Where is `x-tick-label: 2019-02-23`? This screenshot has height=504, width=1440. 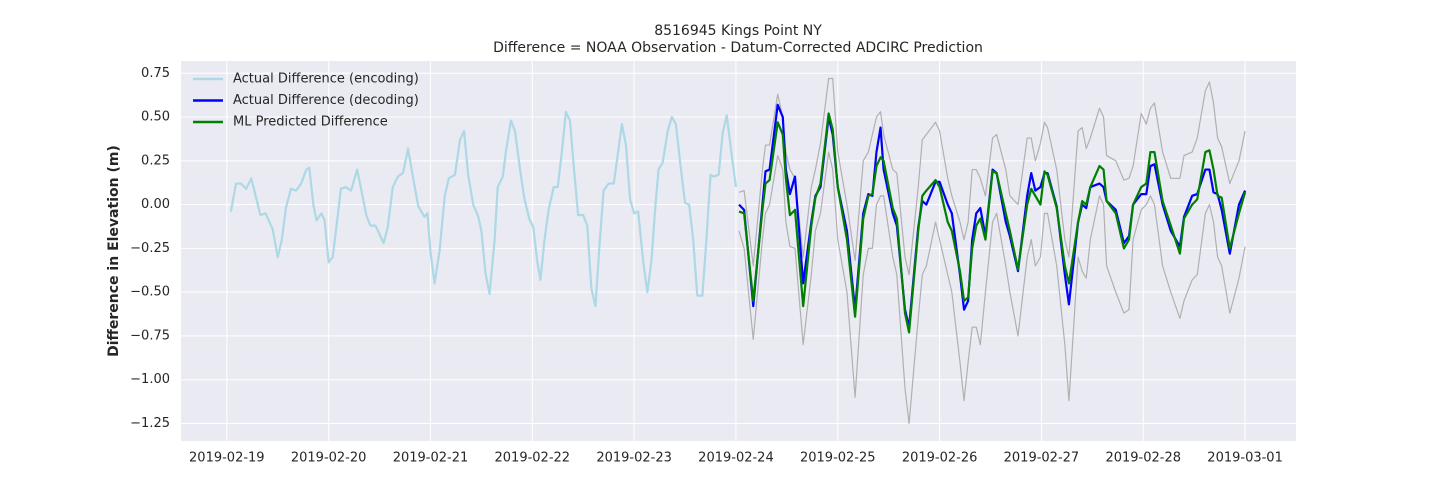 x-tick-label: 2019-02-23 is located at coordinates (634, 458).